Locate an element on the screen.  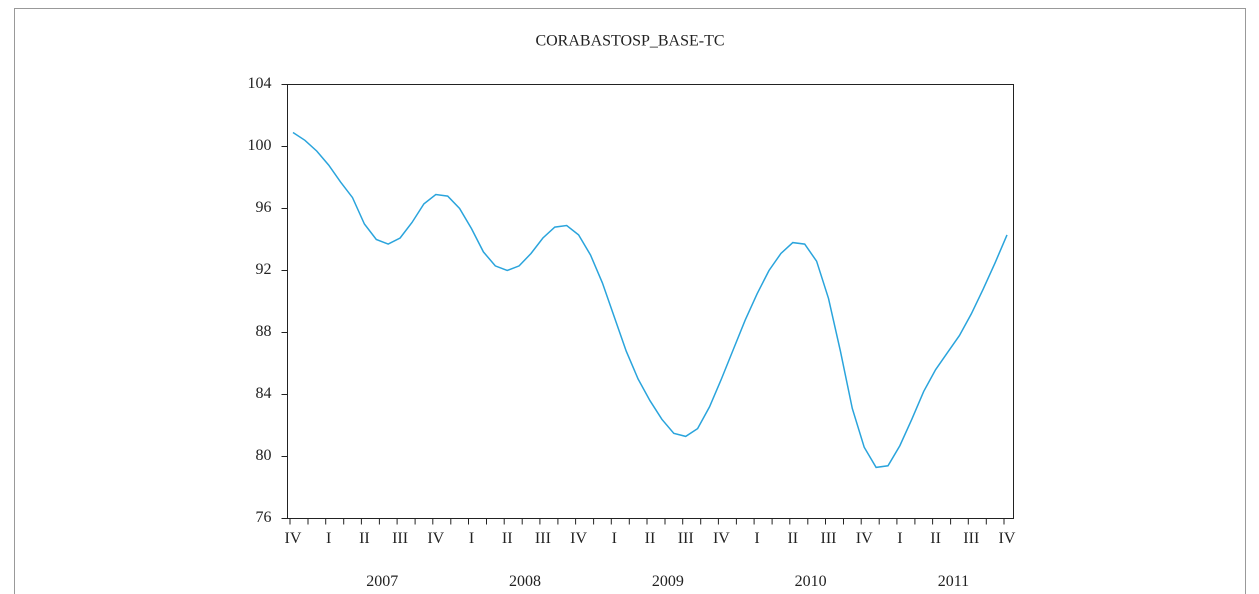
y-tick-label: 88 is located at coordinates (264, 331).